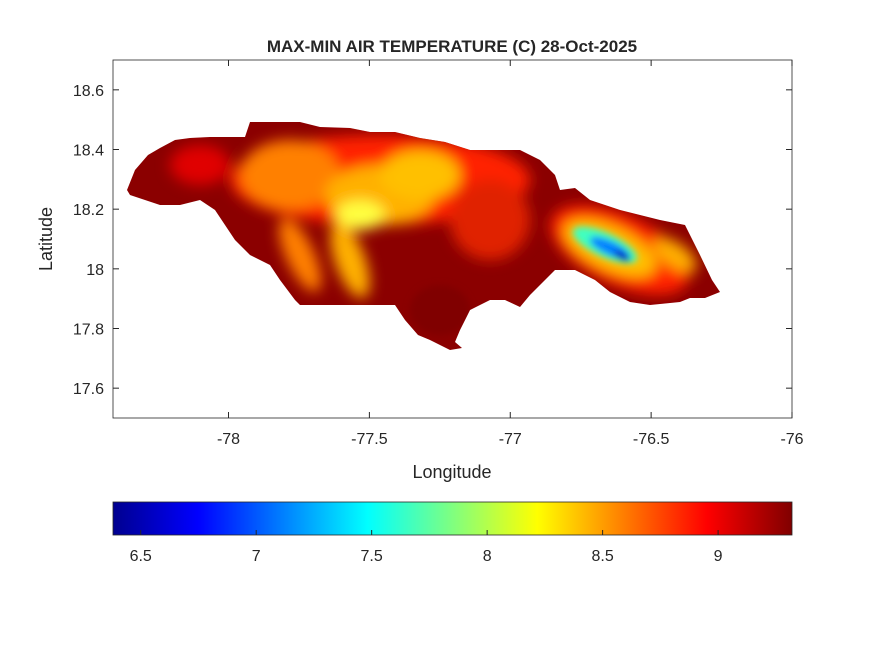  Describe the element at coordinates (602, 556) in the screenshot. I see `colorbar-tick-label: 8.5` at that location.